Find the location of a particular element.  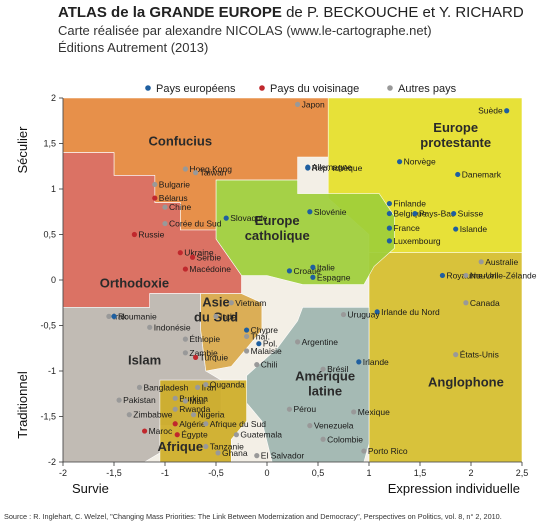

point-label: États-Unis is located at coordinates (479, 355).